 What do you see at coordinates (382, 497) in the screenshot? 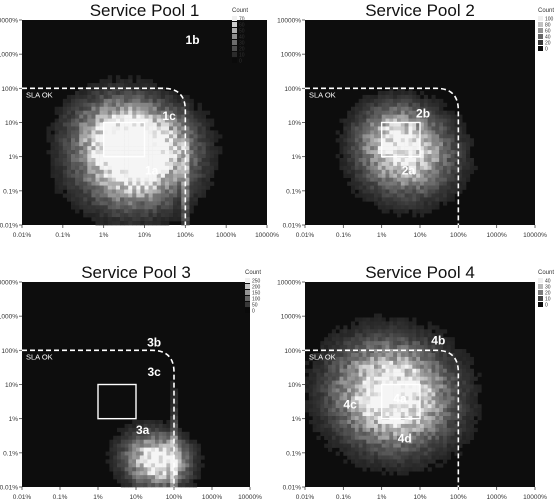
I see `x-tick-label: 1%` at bounding box center [382, 497].